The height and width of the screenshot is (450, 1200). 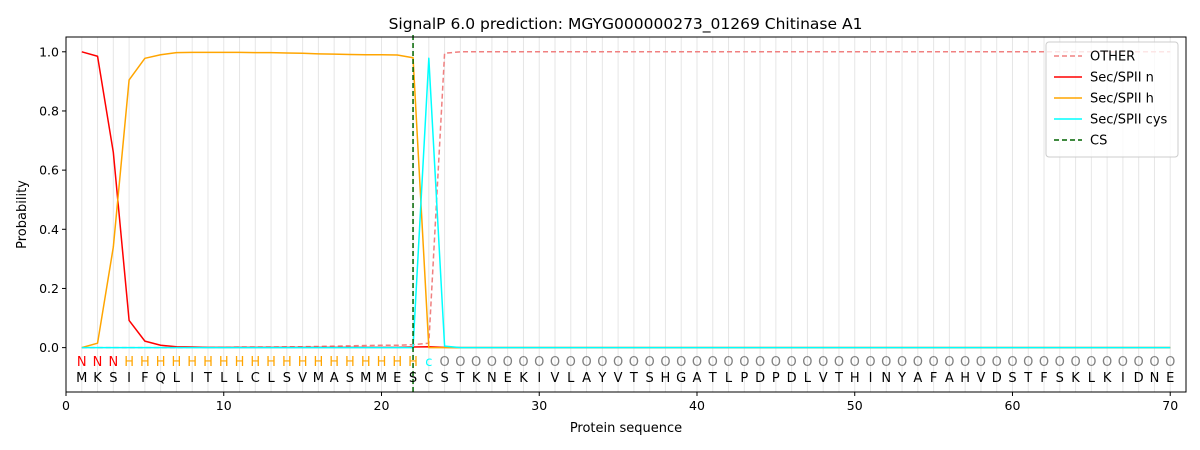 What do you see at coordinates (697, 405) in the screenshot?
I see `x-tick-label: 40` at bounding box center [697, 405].